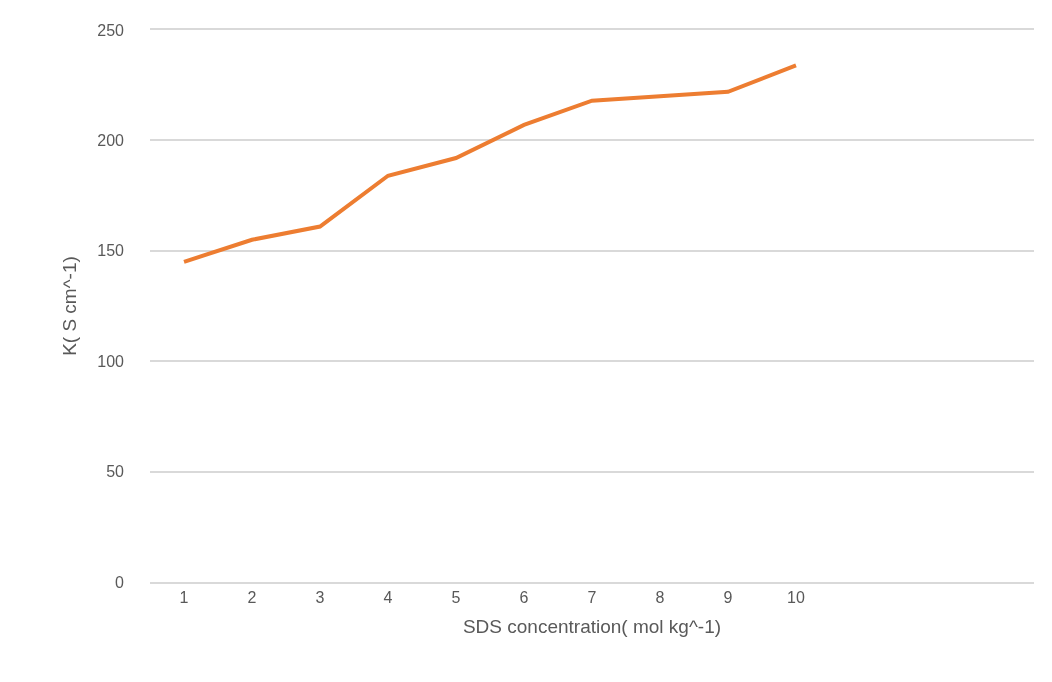 Image resolution: width=1052 pixels, height=682 pixels. What do you see at coordinates (111, 361) in the screenshot?
I see `y-tick-label: 100` at bounding box center [111, 361].